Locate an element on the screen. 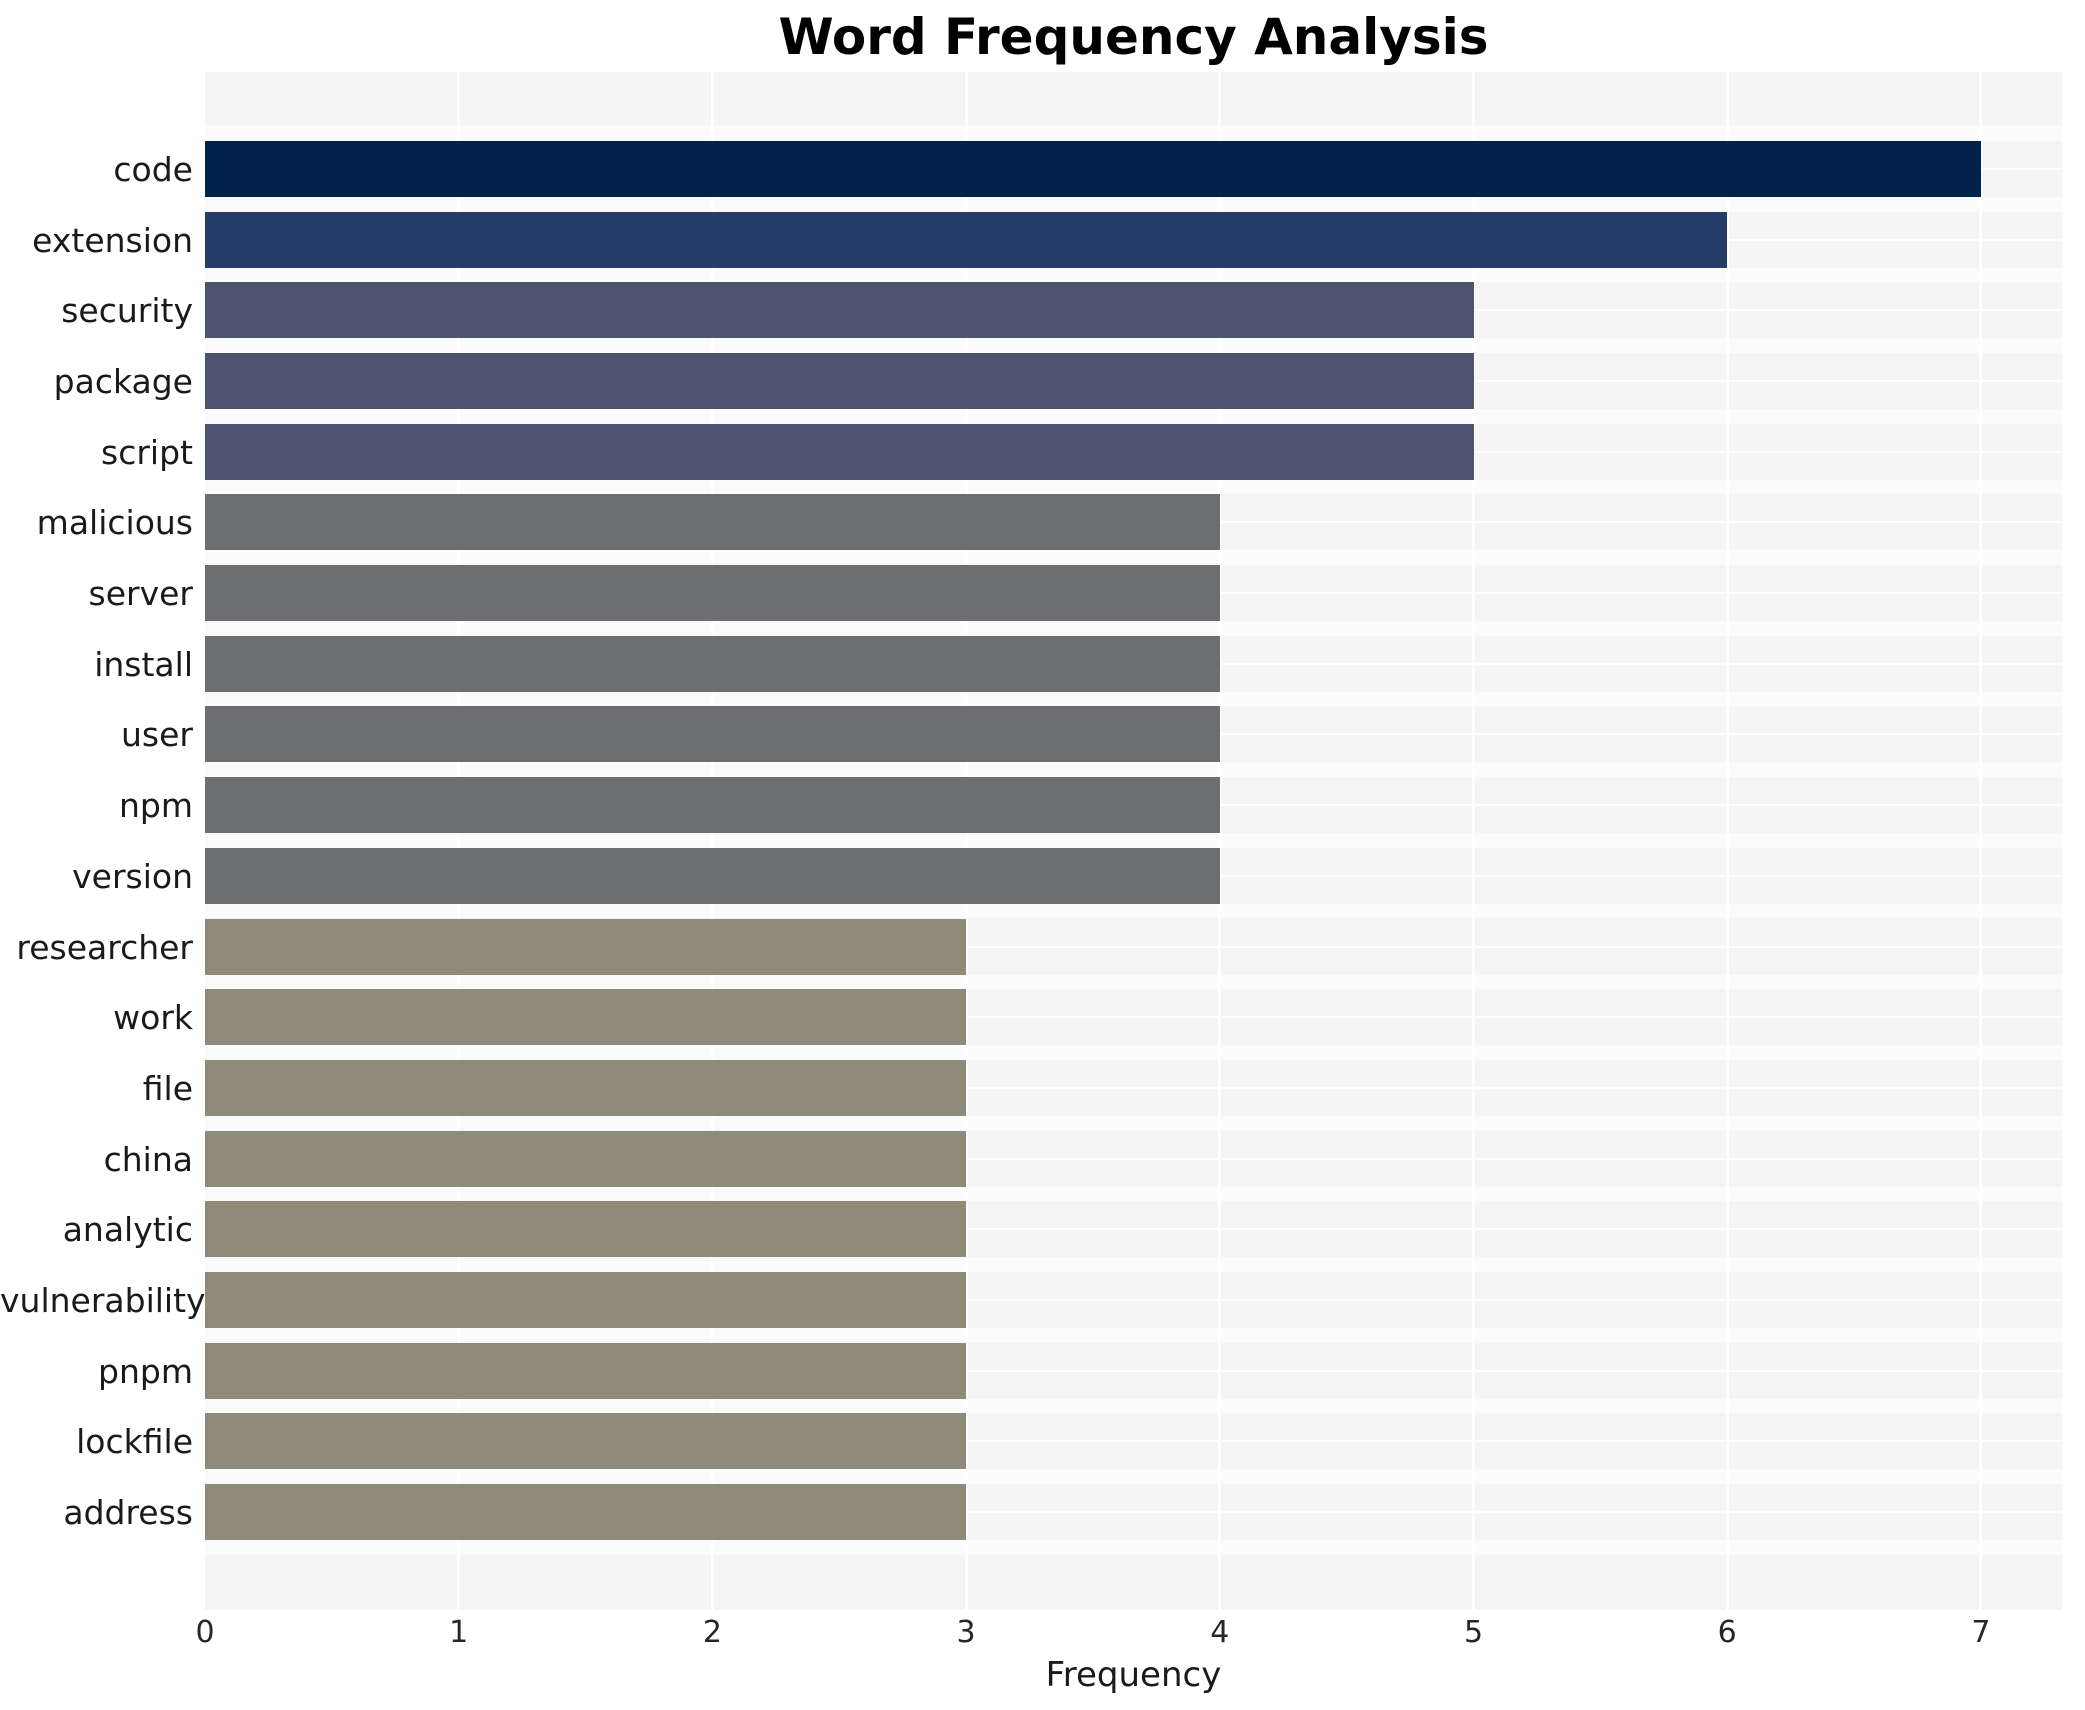 The height and width of the screenshot is (1710, 2085). x-tick-label-0: 0 is located at coordinates (205, 1632).